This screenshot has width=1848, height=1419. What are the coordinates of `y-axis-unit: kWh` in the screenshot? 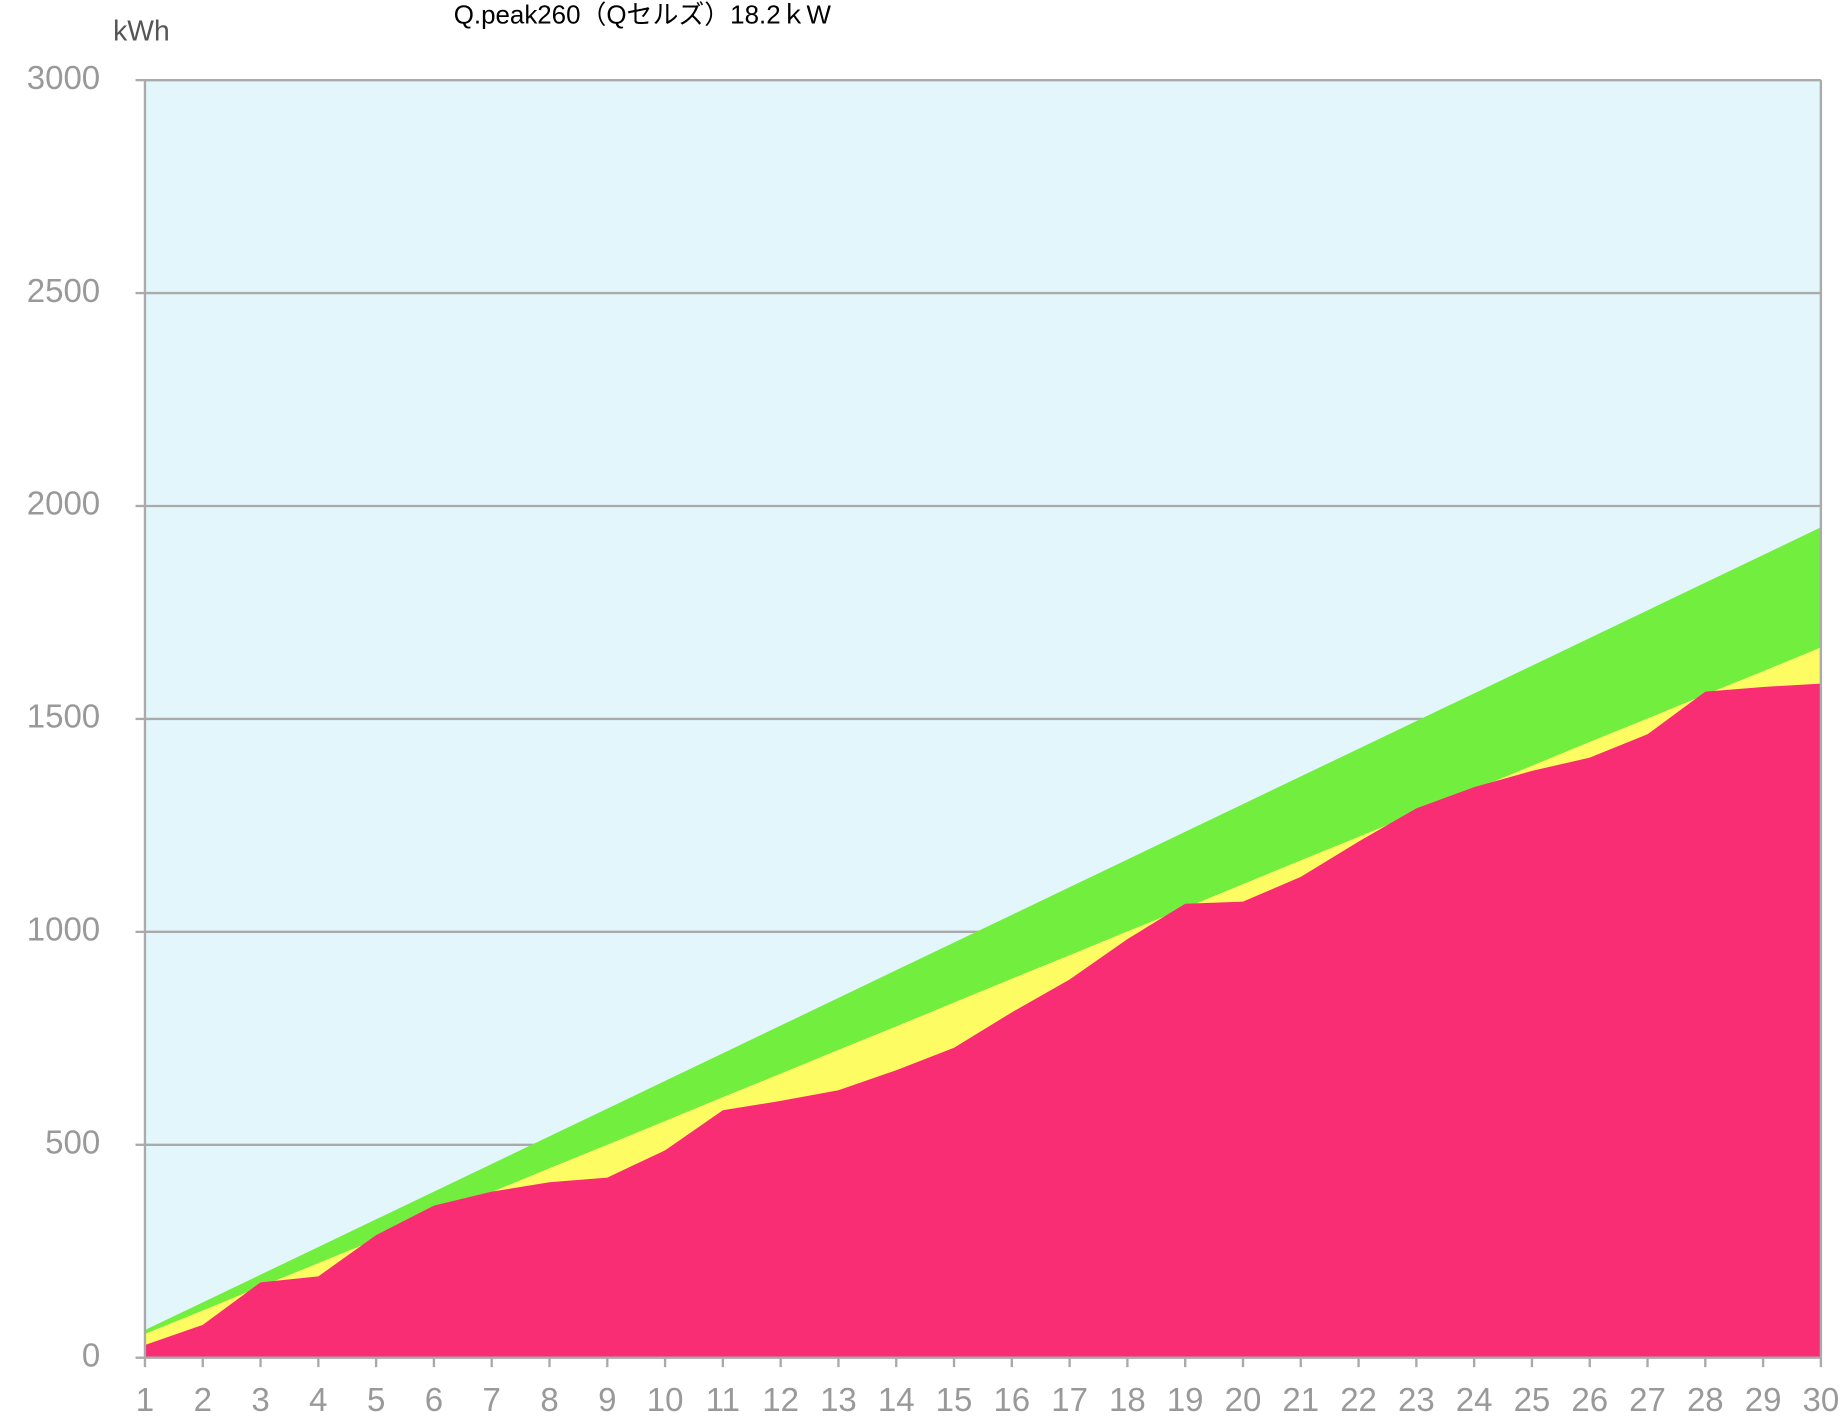 It's located at (141, 30).